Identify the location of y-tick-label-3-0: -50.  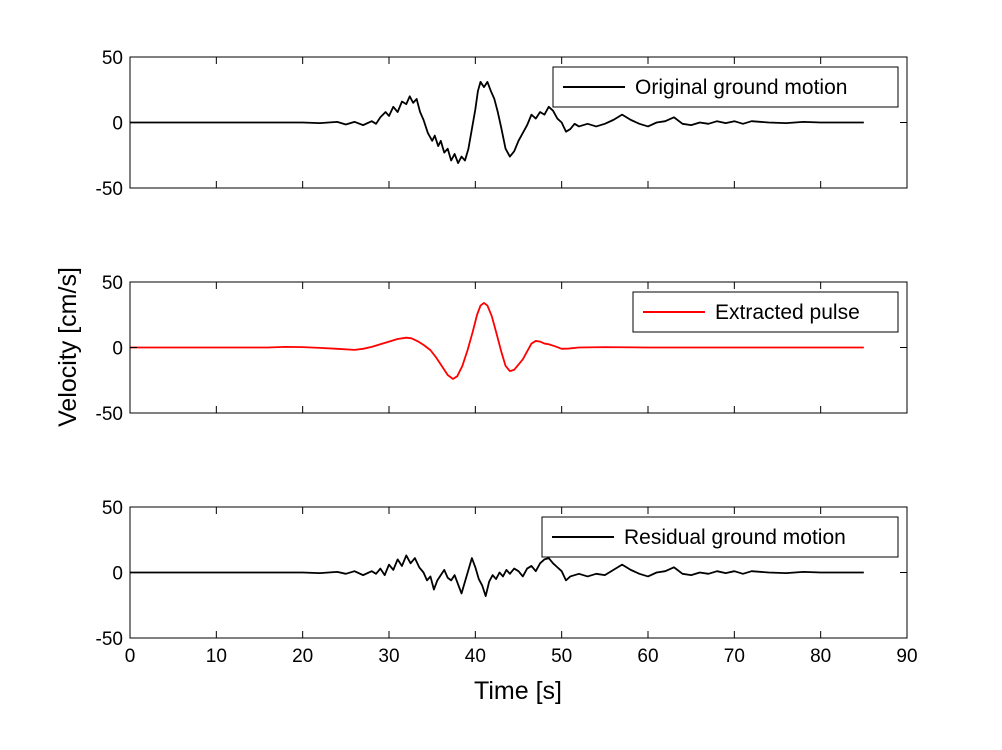
(109, 639).